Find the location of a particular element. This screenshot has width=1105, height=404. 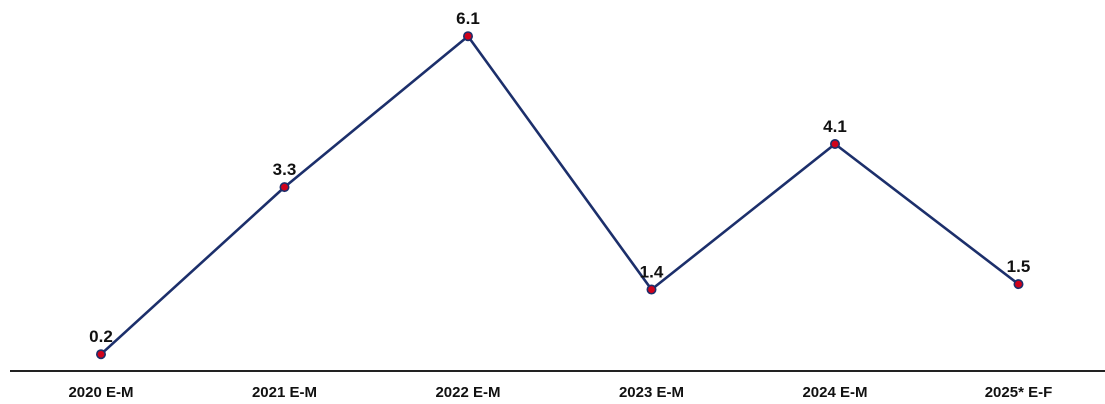

x-tick-label: 2022 E-M is located at coordinates (467, 392).